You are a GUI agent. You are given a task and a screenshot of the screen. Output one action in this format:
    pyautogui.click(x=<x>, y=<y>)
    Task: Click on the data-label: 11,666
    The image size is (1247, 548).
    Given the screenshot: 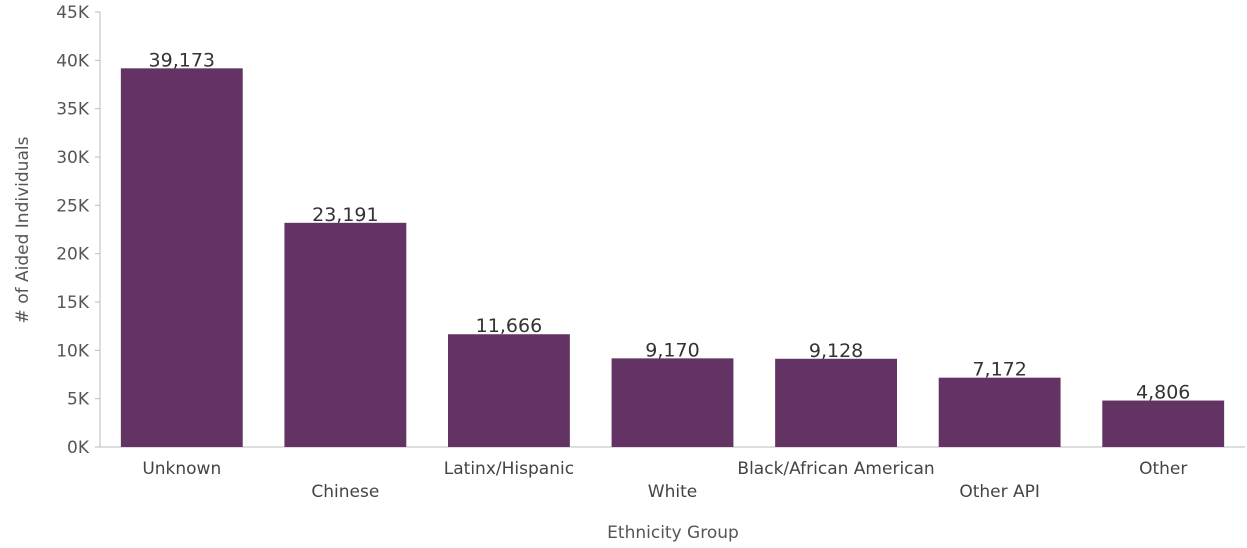 What is the action you would take?
    pyautogui.click(x=509, y=326)
    